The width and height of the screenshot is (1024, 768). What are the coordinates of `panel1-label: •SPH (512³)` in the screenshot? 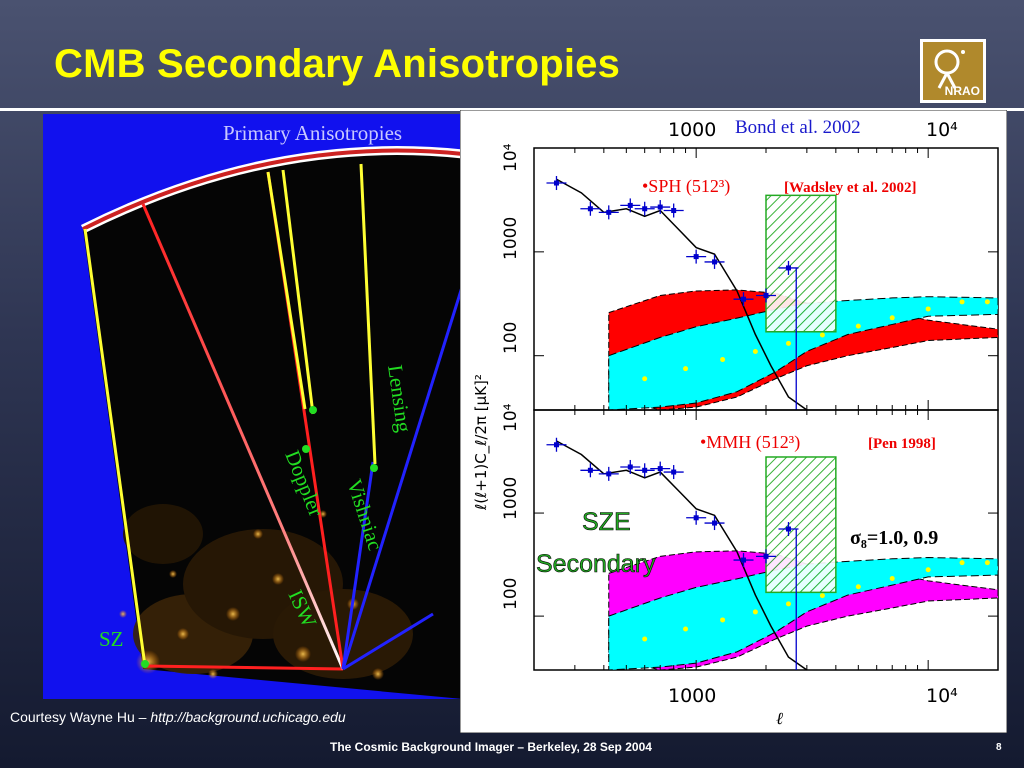 It's located at (686, 186).